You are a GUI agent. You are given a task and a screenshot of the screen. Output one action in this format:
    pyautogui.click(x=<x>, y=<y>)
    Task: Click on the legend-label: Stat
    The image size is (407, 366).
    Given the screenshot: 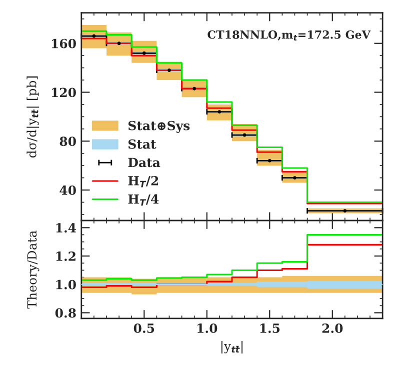 What is the action you would take?
    pyautogui.click(x=142, y=144)
    